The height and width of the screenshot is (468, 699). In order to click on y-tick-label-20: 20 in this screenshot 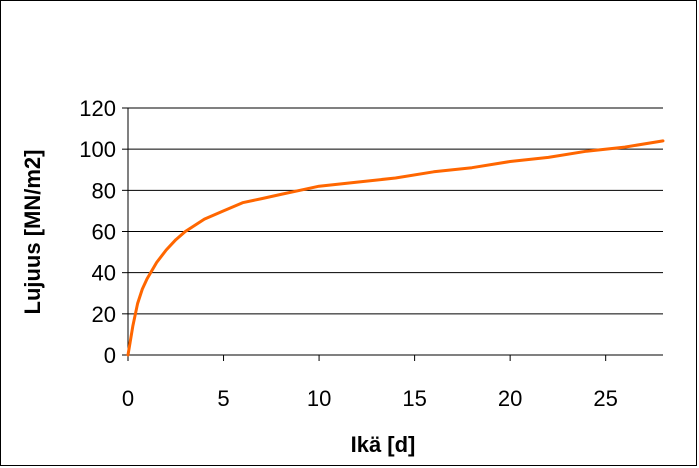, I will do `click(104, 314)`.